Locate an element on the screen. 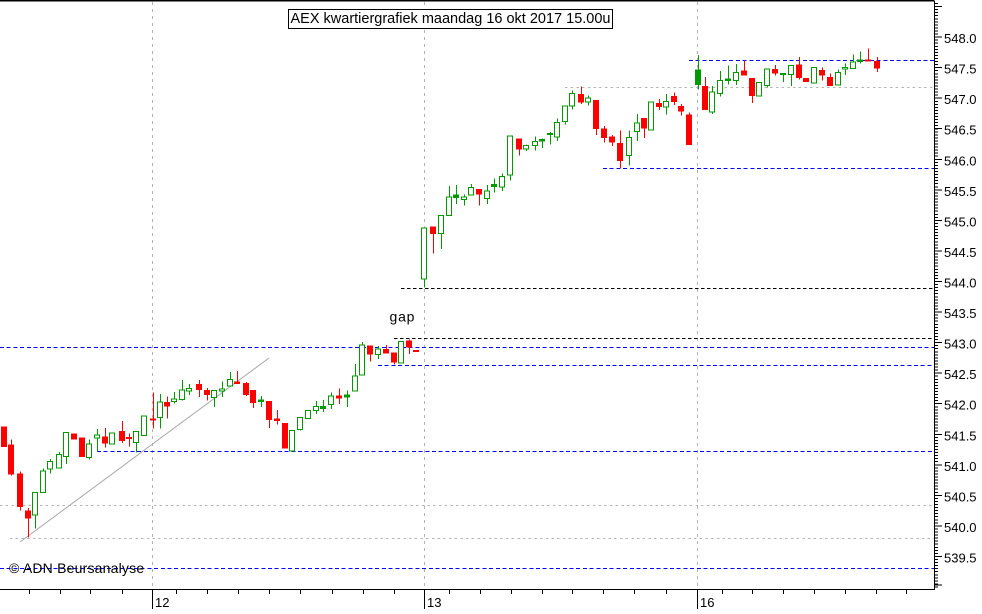  svg-text: 546.5 is located at coordinates (960, 130).